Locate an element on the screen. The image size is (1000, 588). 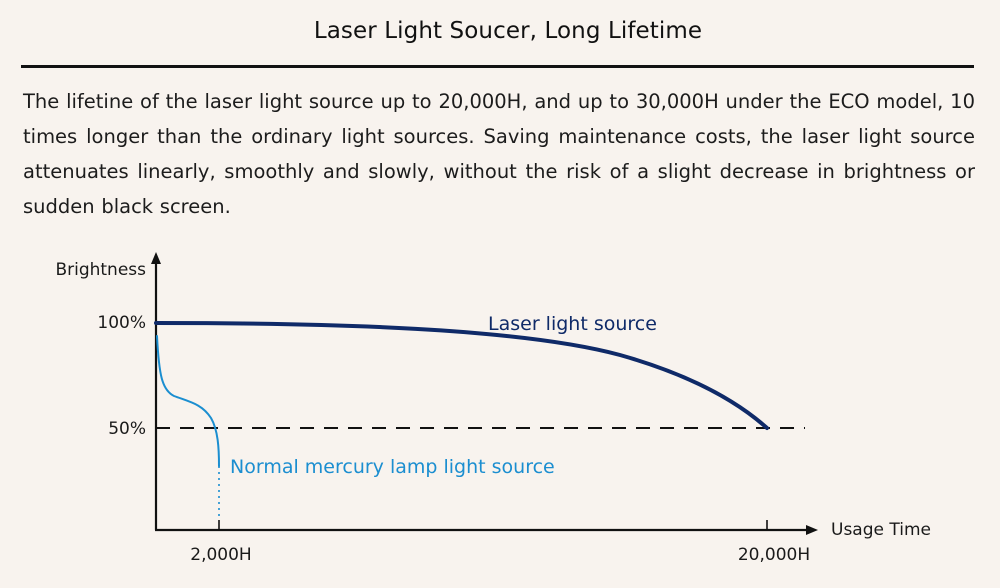
title-divider is located at coordinates (497, 66).